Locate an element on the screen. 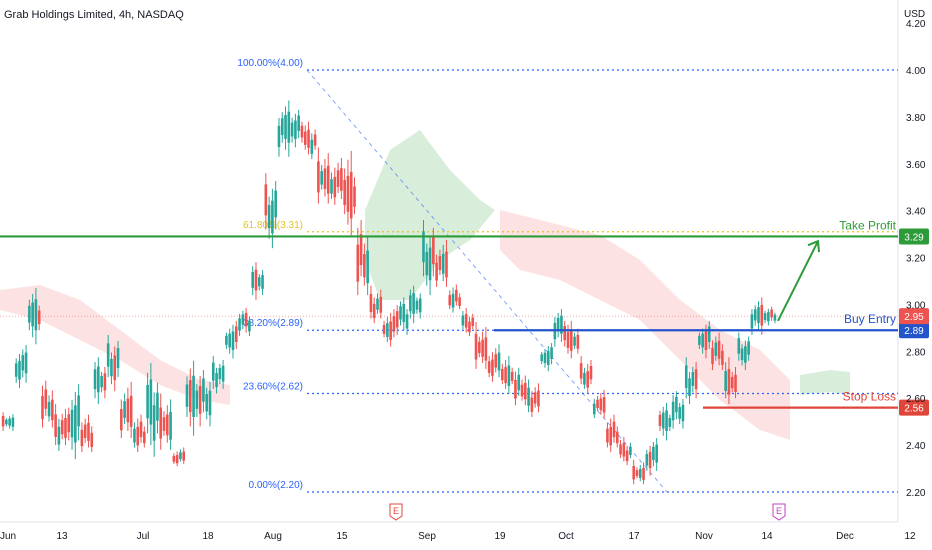 The height and width of the screenshot is (550, 932). y-tick-label: 3.60 is located at coordinates (916, 165).